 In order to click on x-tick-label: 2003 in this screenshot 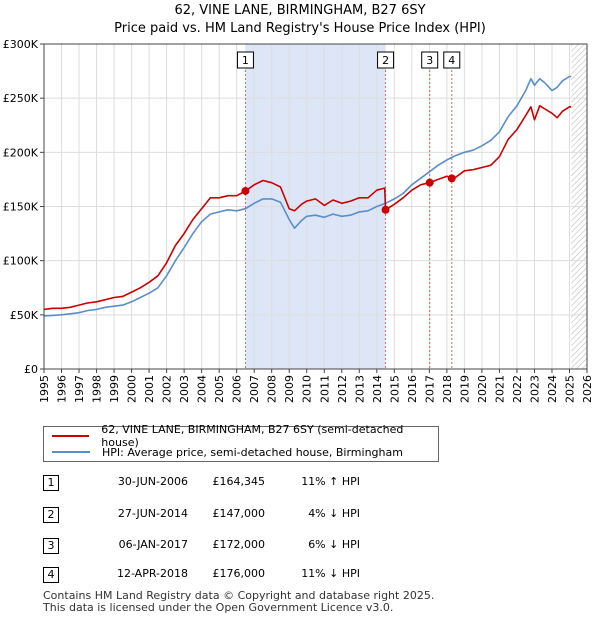, I will do `click(184, 389)`.